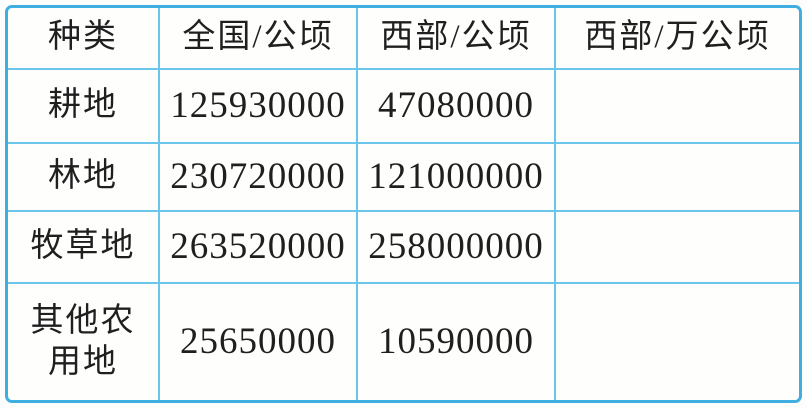 The image size is (807, 408). Describe the element at coordinates (84, 107) in the screenshot. I see `row-farmland-label: 耕地` at that location.